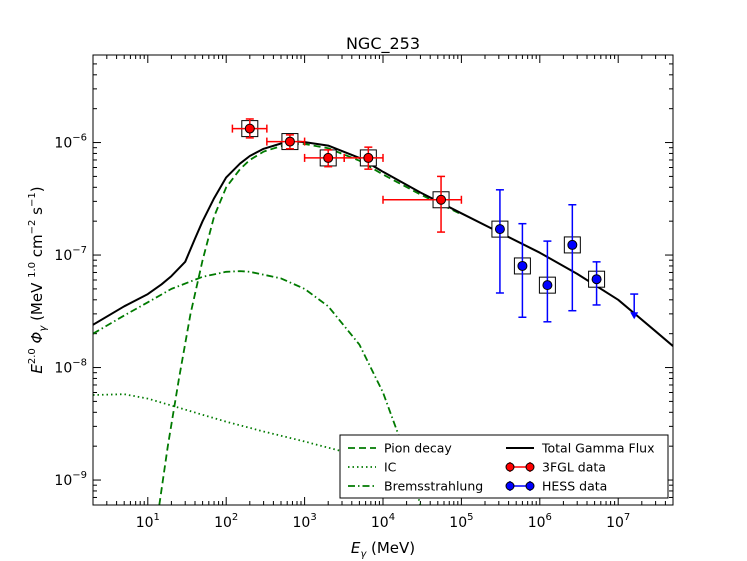 This screenshot has height=561, width=747. I want to click on x-tick-label: 10⁶, so click(540, 521).